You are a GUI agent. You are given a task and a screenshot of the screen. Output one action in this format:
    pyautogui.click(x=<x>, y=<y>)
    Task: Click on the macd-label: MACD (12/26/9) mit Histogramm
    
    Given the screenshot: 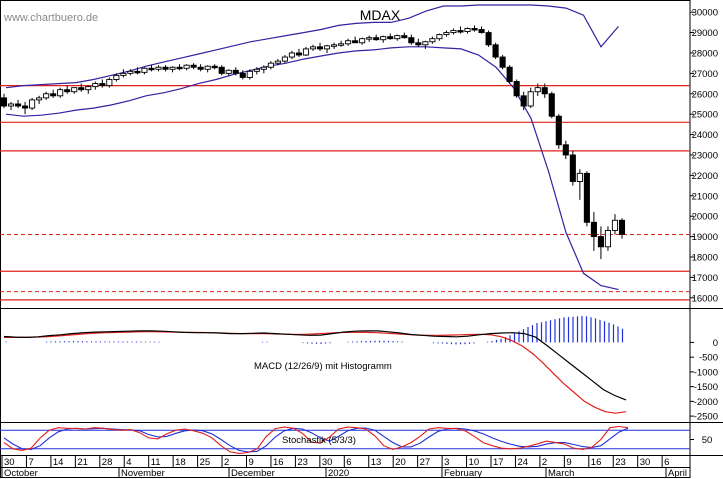 What is the action you would take?
    pyautogui.click(x=323, y=366)
    